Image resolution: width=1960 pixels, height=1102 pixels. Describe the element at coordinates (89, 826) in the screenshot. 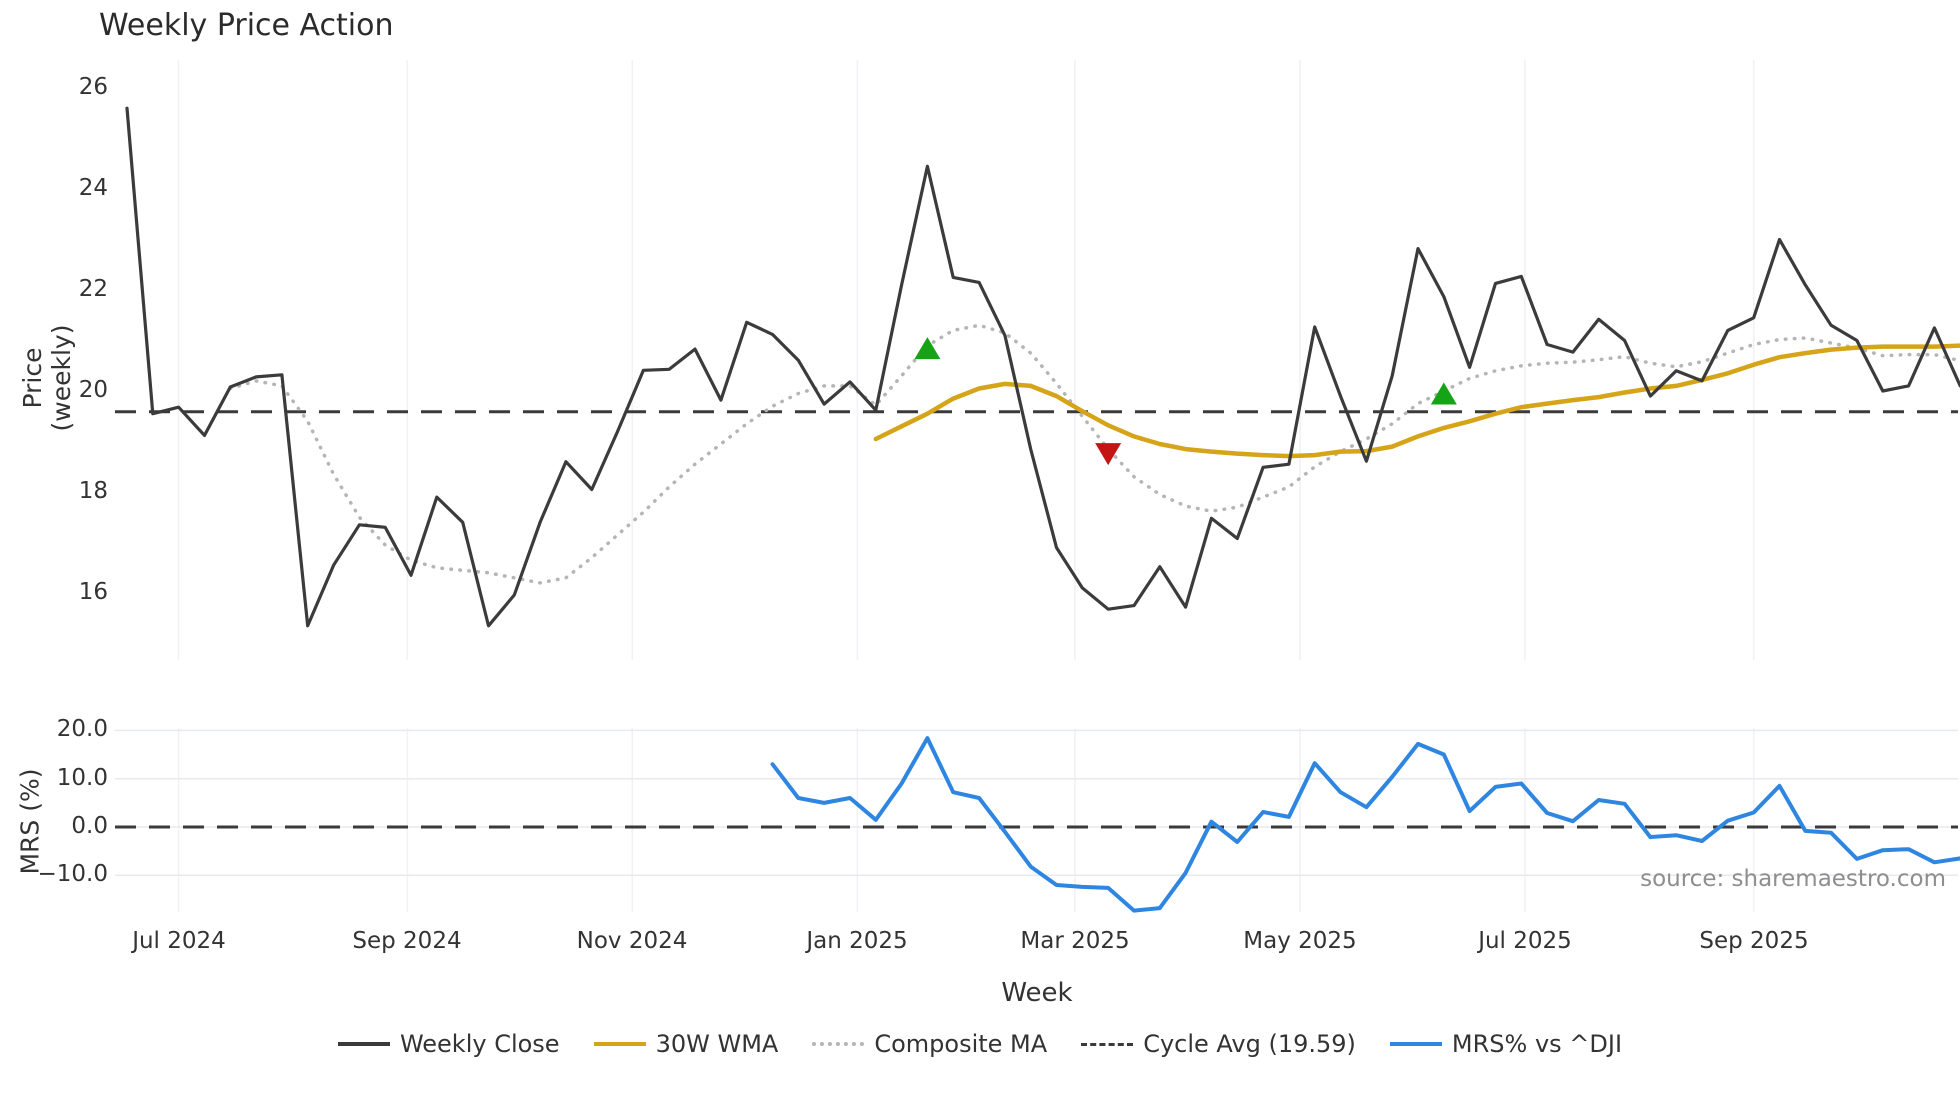

I see `mrs-y-tick: 0.0` at that location.